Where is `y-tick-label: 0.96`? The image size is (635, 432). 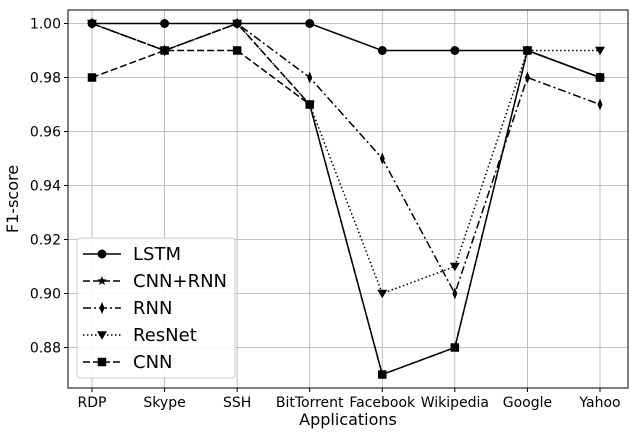
y-tick-label: 0.96 is located at coordinates (45, 133).